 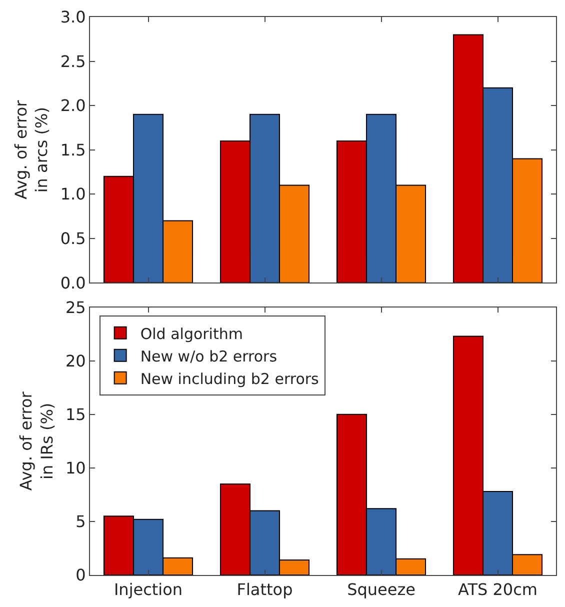 What do you see at coordinates (73, 61) in the screenshot?
I see `y-tick-label: 2.5` at bounding box center [73, 61].